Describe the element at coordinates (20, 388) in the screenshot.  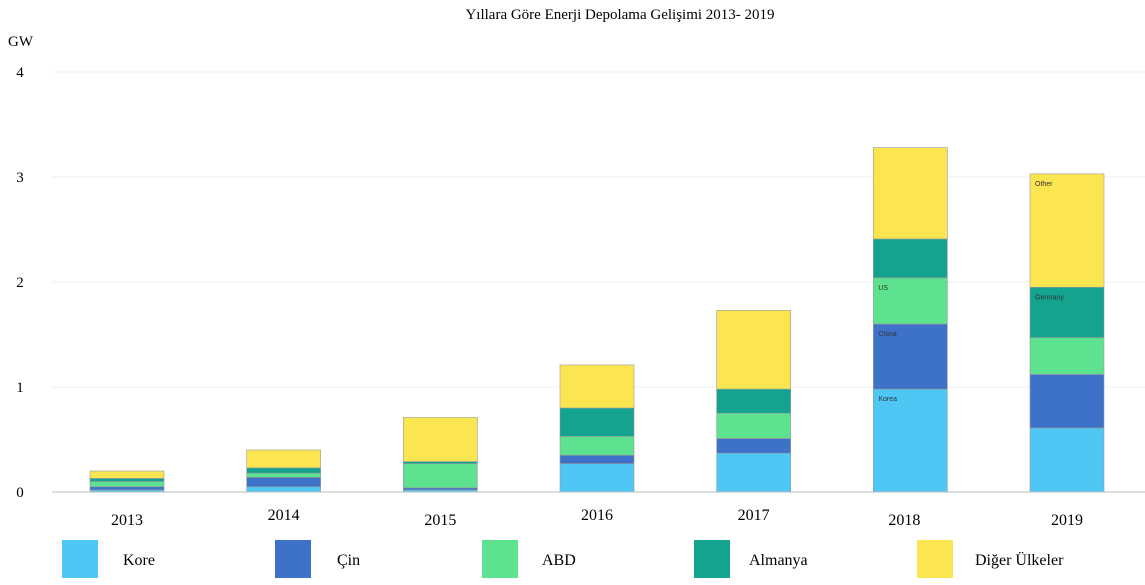
I see `y-tick-label: 1` at that location.